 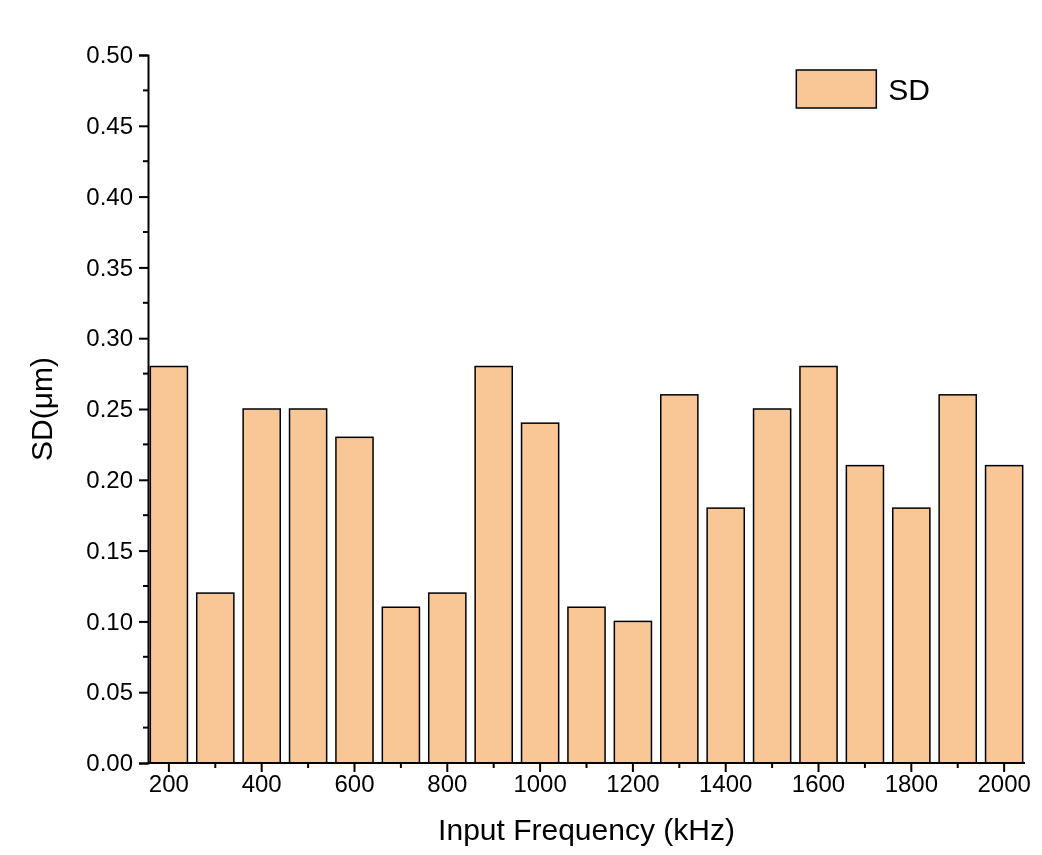 I want to click on legend-label: SD, so click(x=909, y=89).